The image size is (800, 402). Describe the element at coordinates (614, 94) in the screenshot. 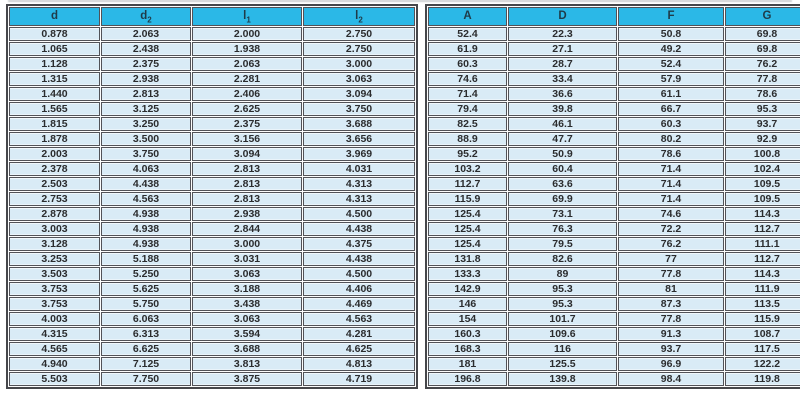

I see `table-row: 71.4 36.6 61.1 78.6` at that location.